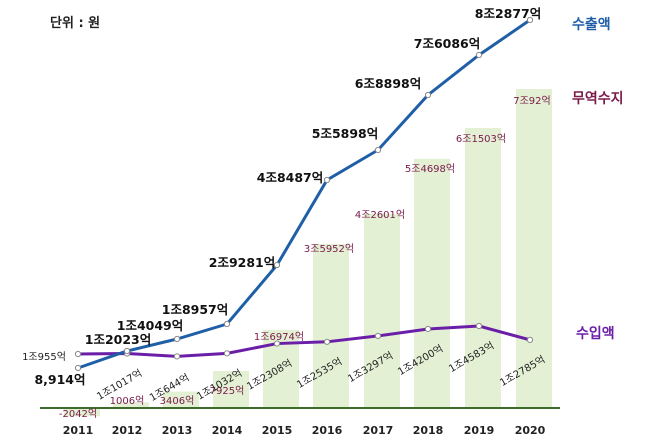  Describe the element at coordinates (598, 98) in the screenshot. I see `balance-series-label: 무역수지` at that location.